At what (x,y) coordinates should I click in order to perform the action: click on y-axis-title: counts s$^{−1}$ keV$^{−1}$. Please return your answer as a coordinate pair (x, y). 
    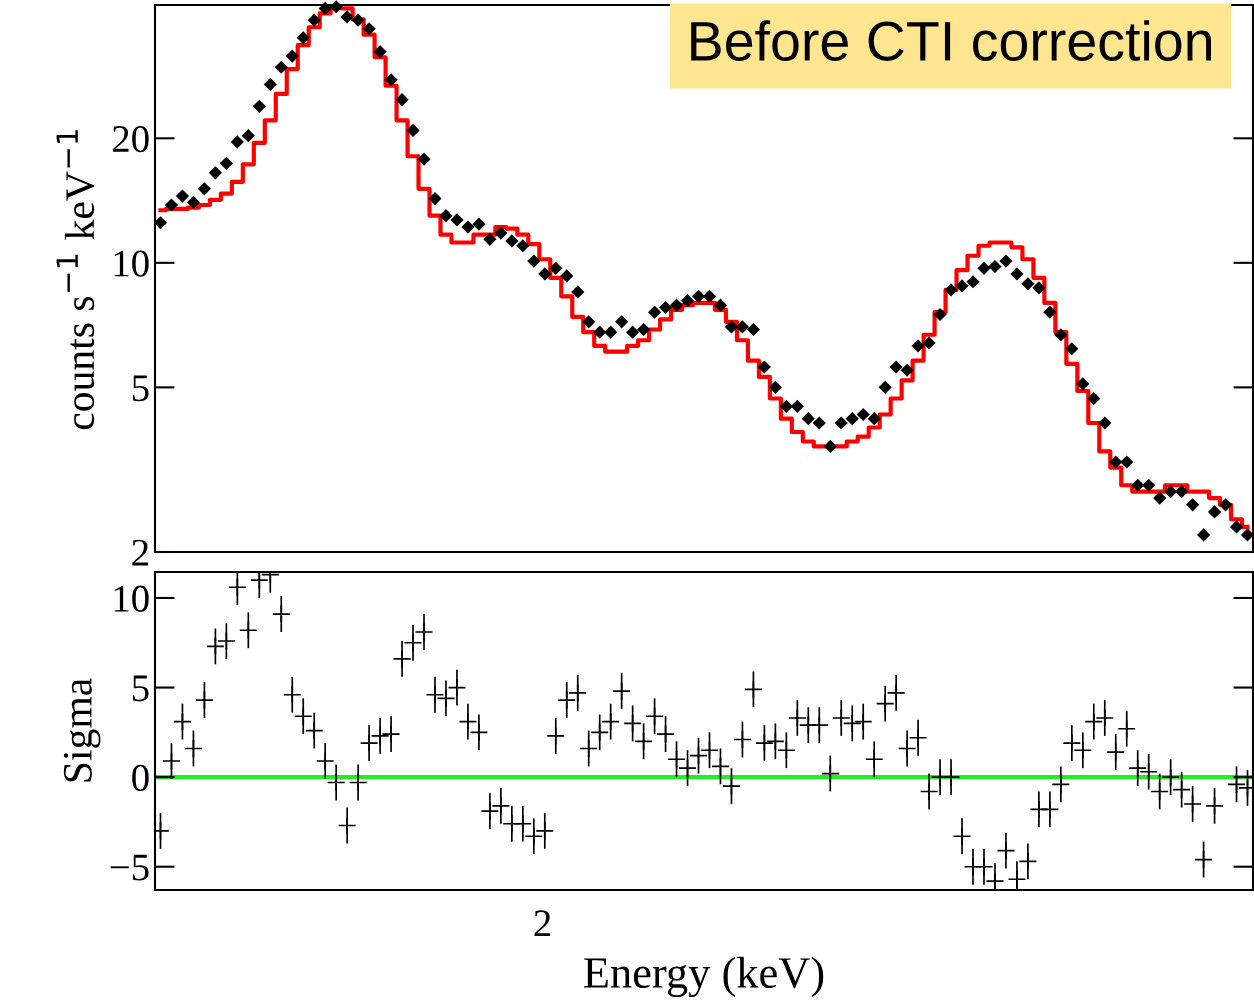
    Looking at the image, I should click on (75, 280).